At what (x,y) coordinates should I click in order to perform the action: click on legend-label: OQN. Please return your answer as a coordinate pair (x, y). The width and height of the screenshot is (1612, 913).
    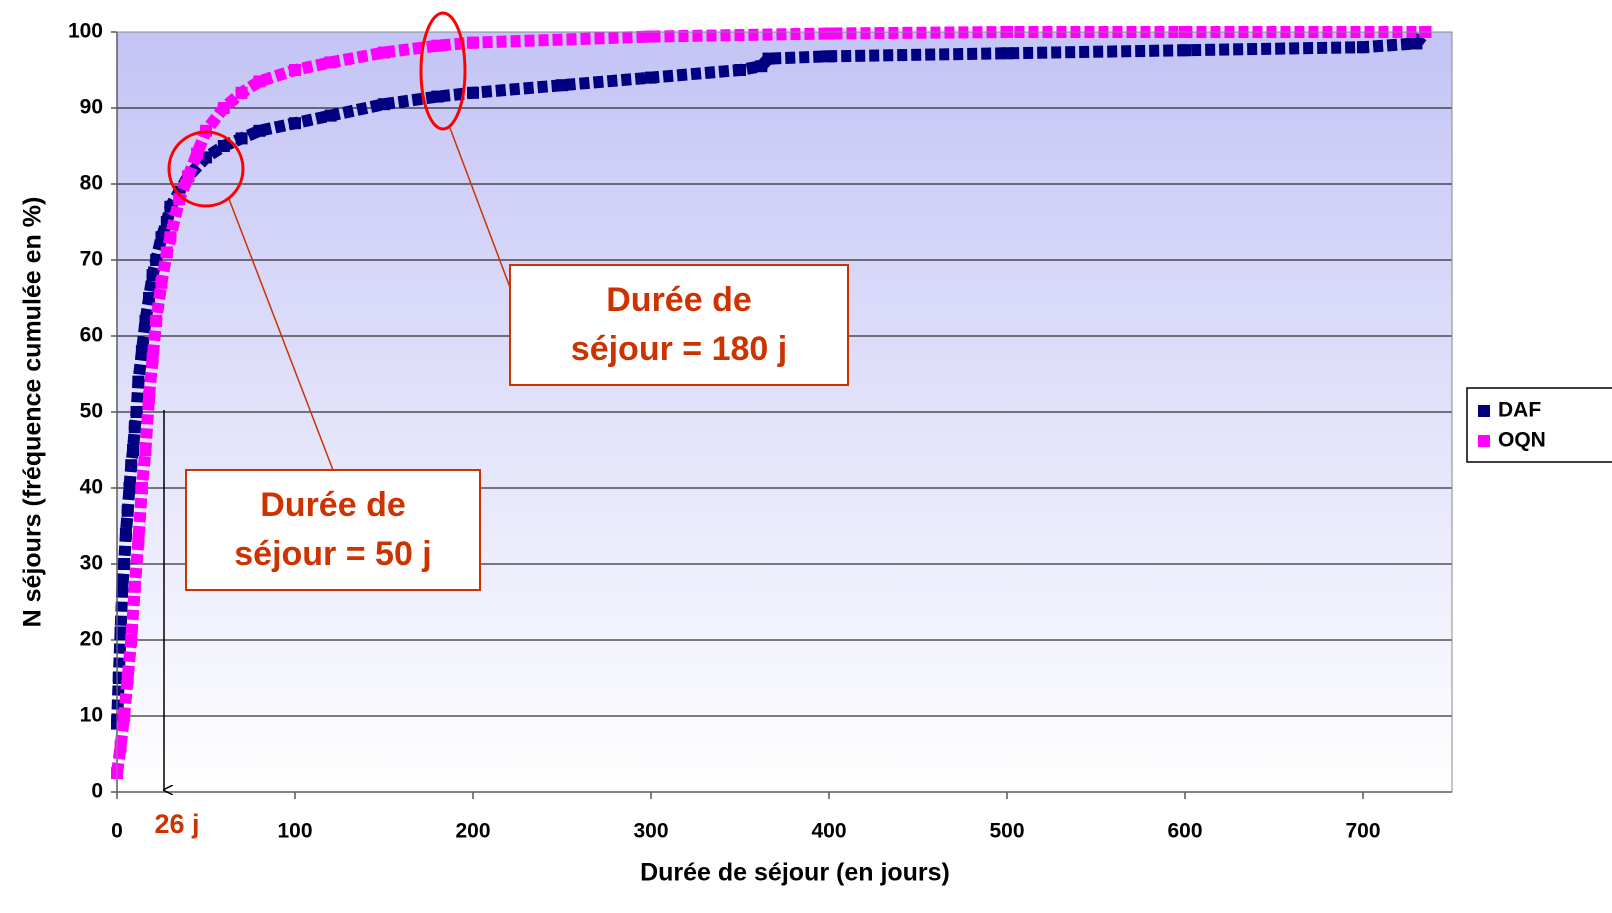
    Looking at the image, I should click on (1522, 440).